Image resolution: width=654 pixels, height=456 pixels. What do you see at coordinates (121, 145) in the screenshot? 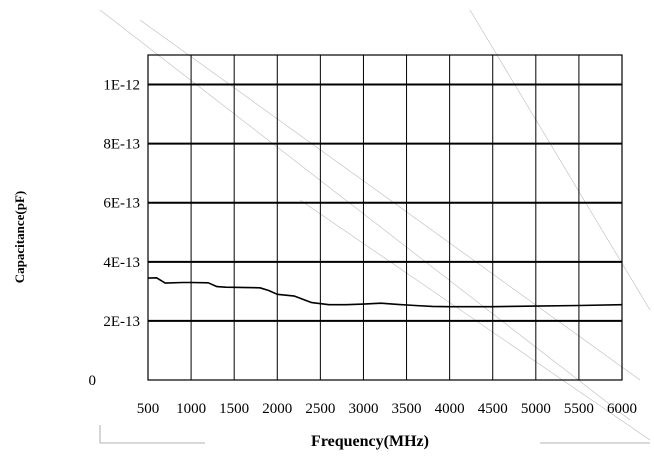
I see `y-tick-label: 8E-13` at bounding box center [121, 145].